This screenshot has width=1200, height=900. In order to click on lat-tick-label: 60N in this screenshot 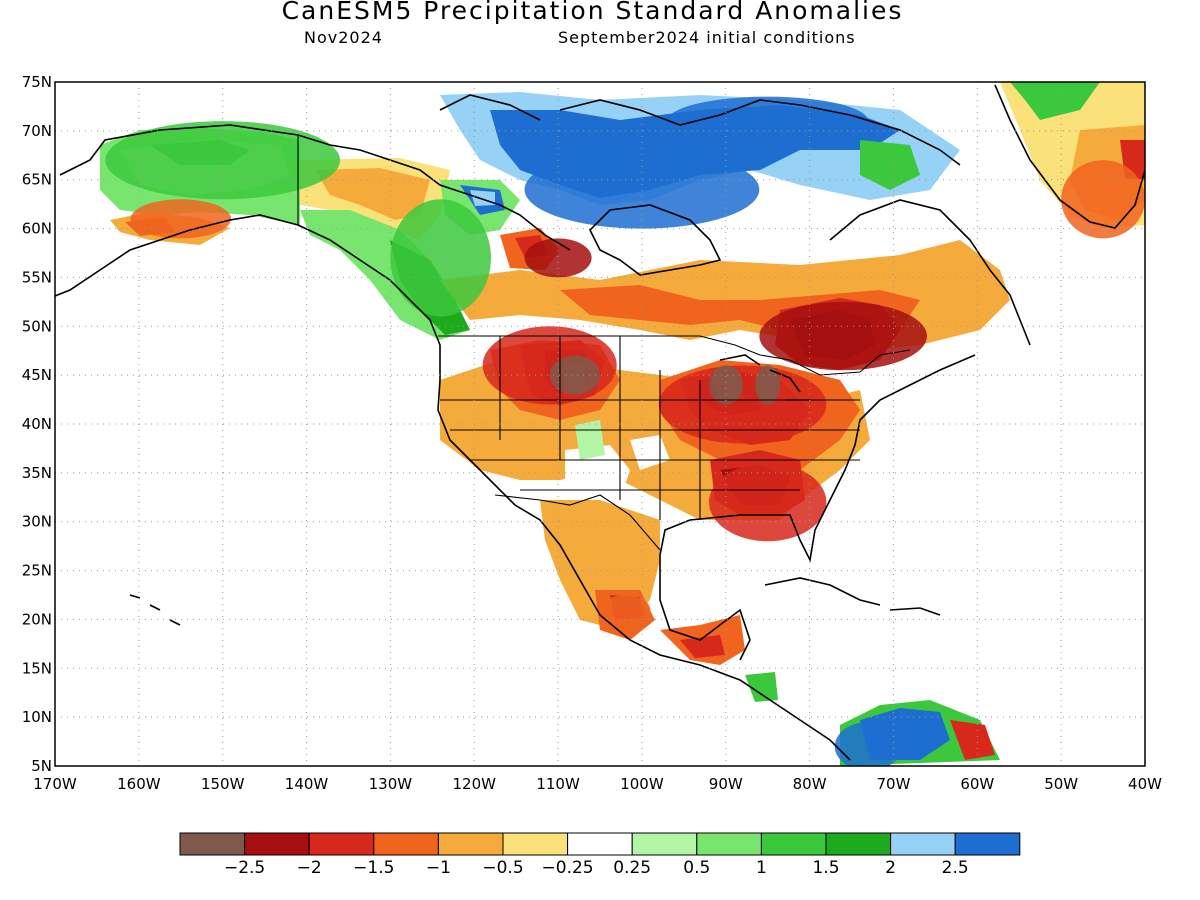, I will do `click(37, 229)`.